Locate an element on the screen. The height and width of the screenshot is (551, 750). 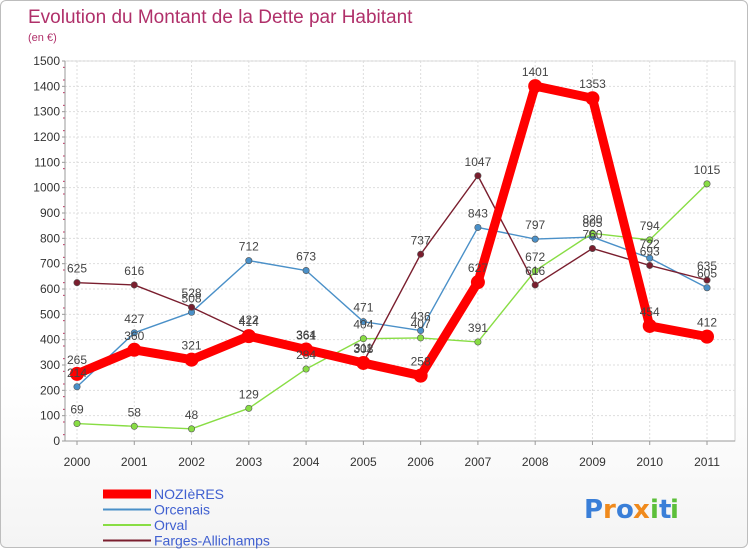
x-tick-label: 2001 is located at coordinates (134, 462).